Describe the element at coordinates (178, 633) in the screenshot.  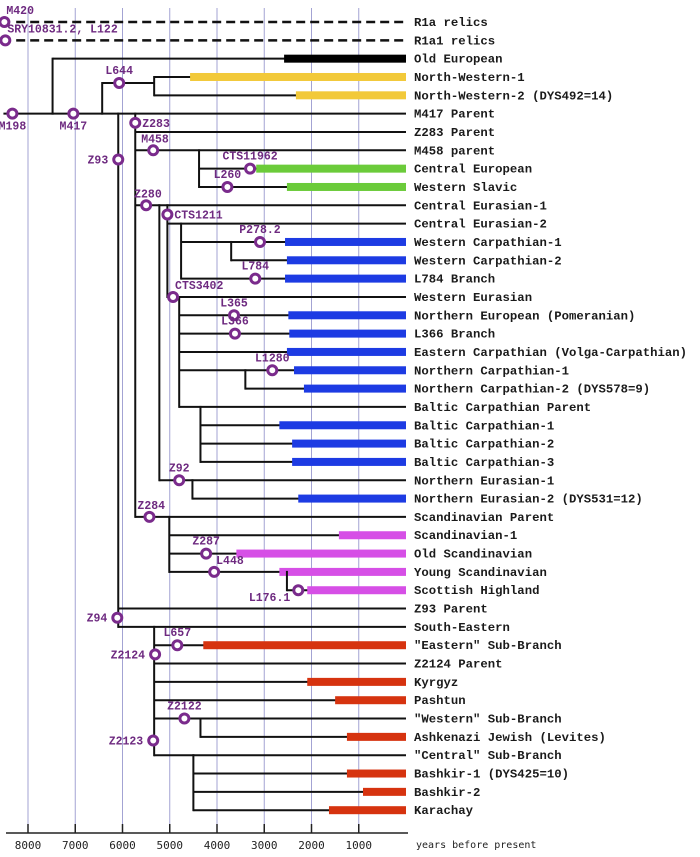
I see `snp-label: L657` at that location.